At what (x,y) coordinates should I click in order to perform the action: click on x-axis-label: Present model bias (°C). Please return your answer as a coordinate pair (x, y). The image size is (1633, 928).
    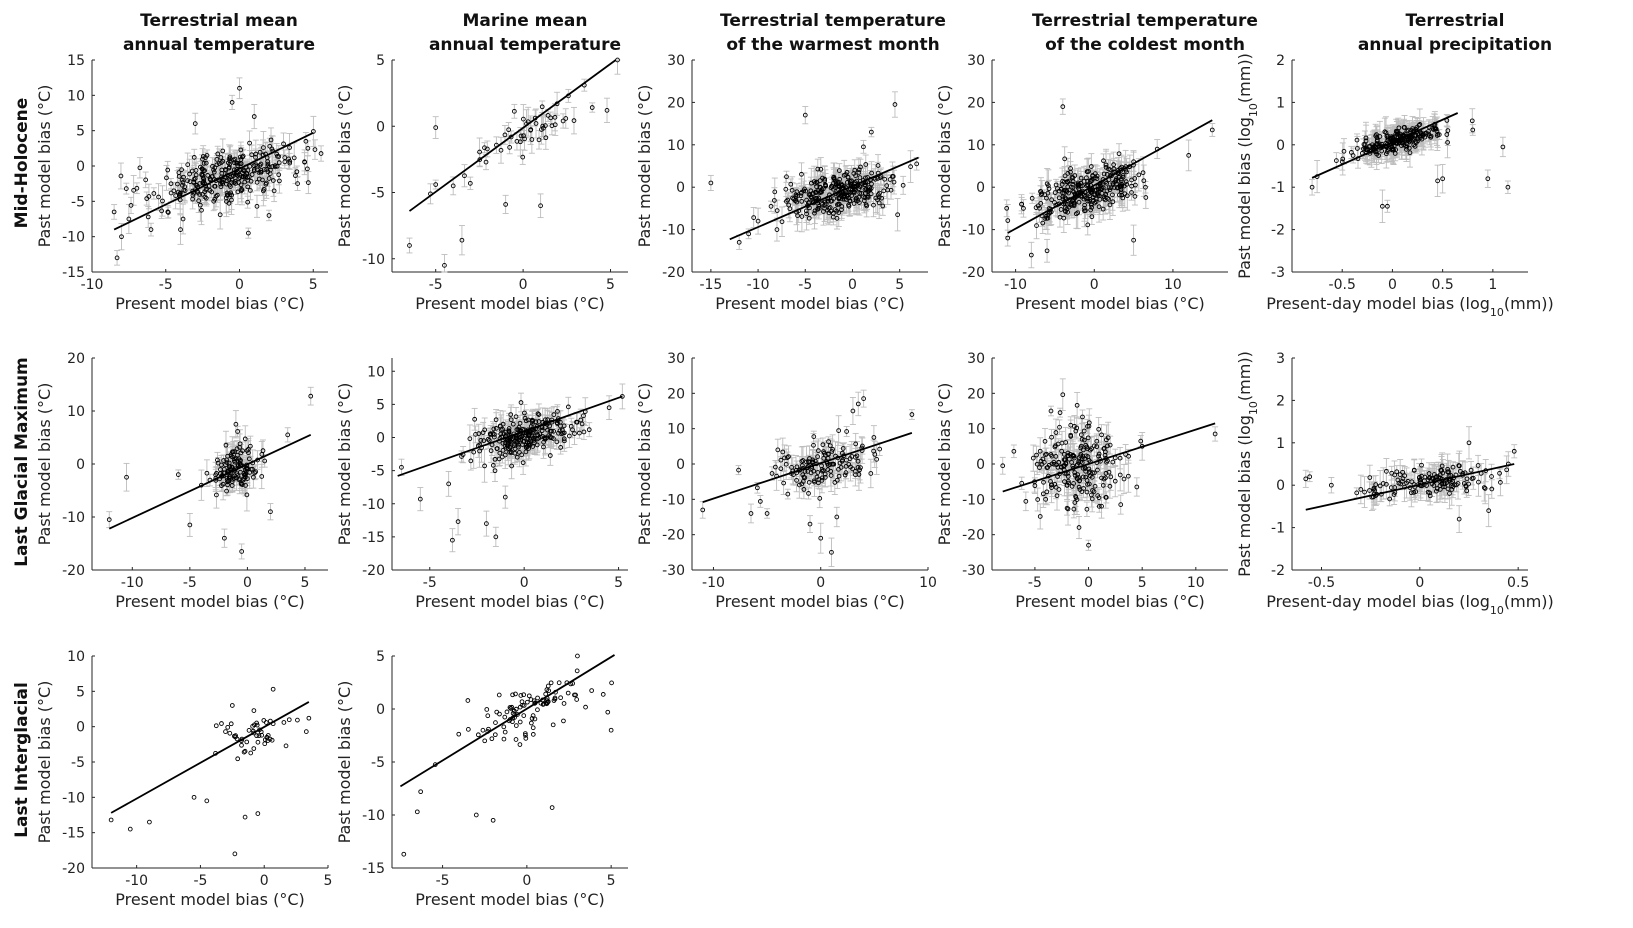
    Looking at the image, I should click on (810, 303).